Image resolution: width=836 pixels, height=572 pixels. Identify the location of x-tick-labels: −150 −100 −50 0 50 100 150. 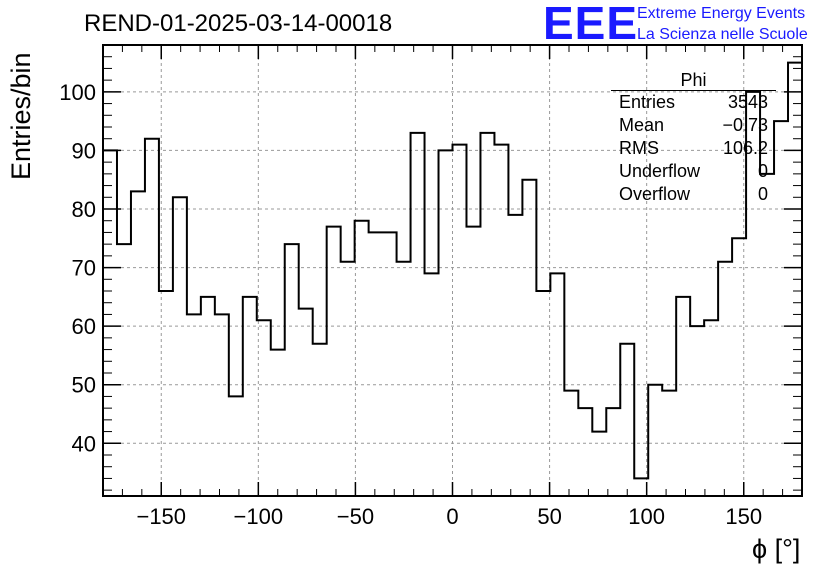
(449, 516).